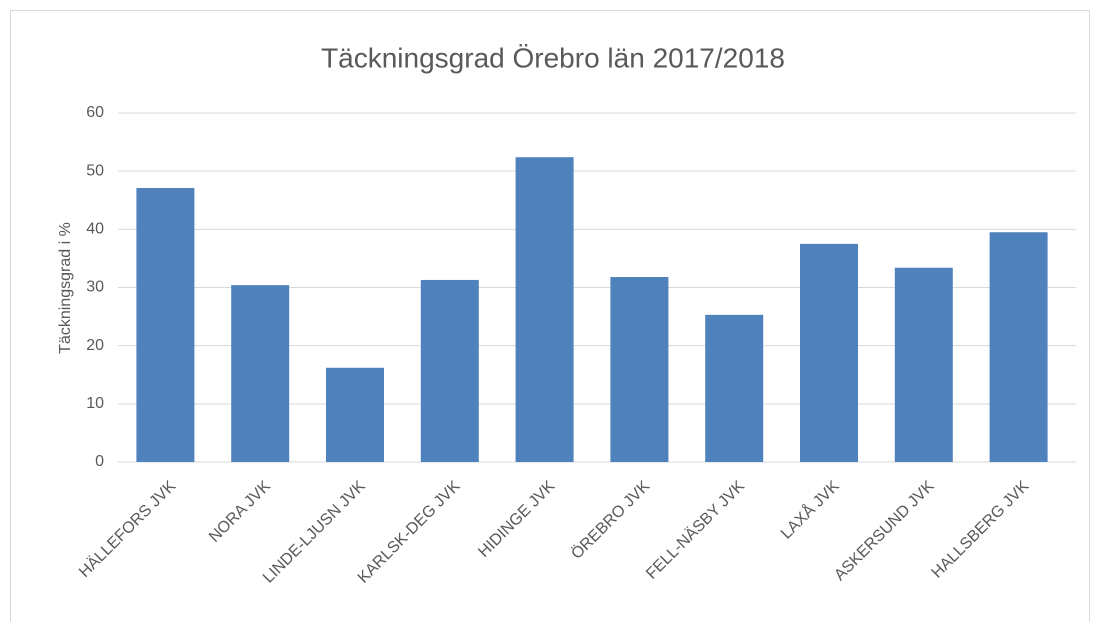 This screenshot has height=622, width=1097. Describe the element at coordinates (99, 461) in the screenshot. I see `y-tick-label: 0` at that location.